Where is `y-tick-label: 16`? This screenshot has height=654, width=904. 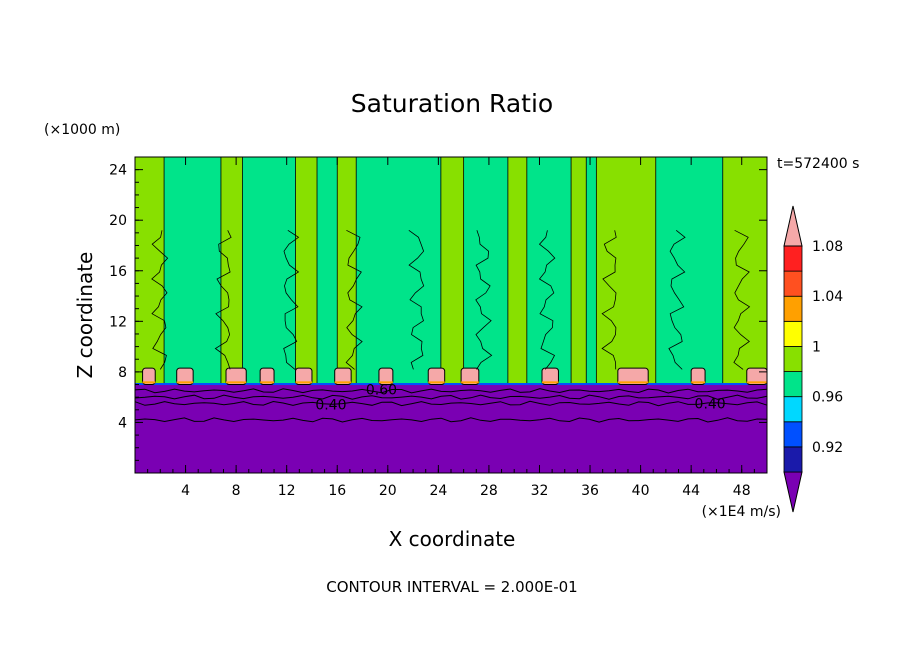 y-tick-label: 16 is located at coordinates (118, 272).